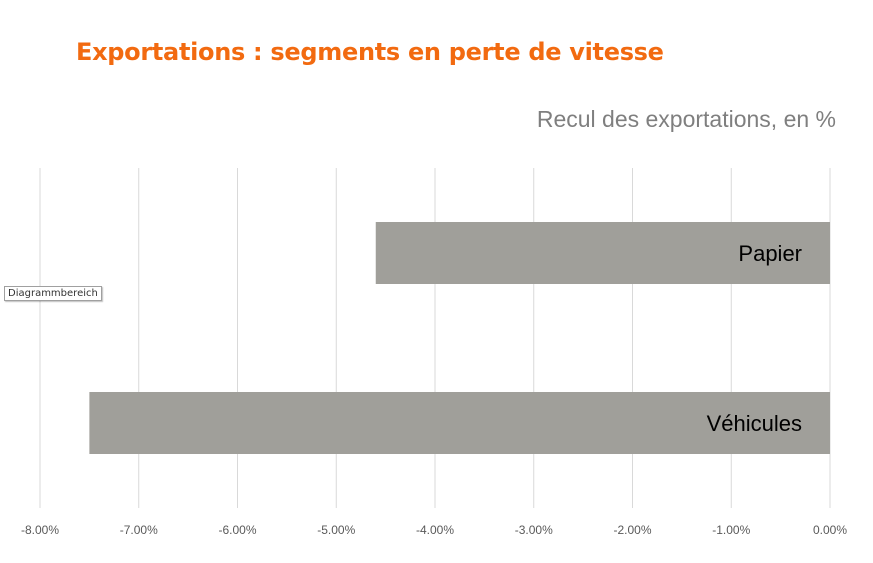  I want to click on bar-papier, so click(602, 253).